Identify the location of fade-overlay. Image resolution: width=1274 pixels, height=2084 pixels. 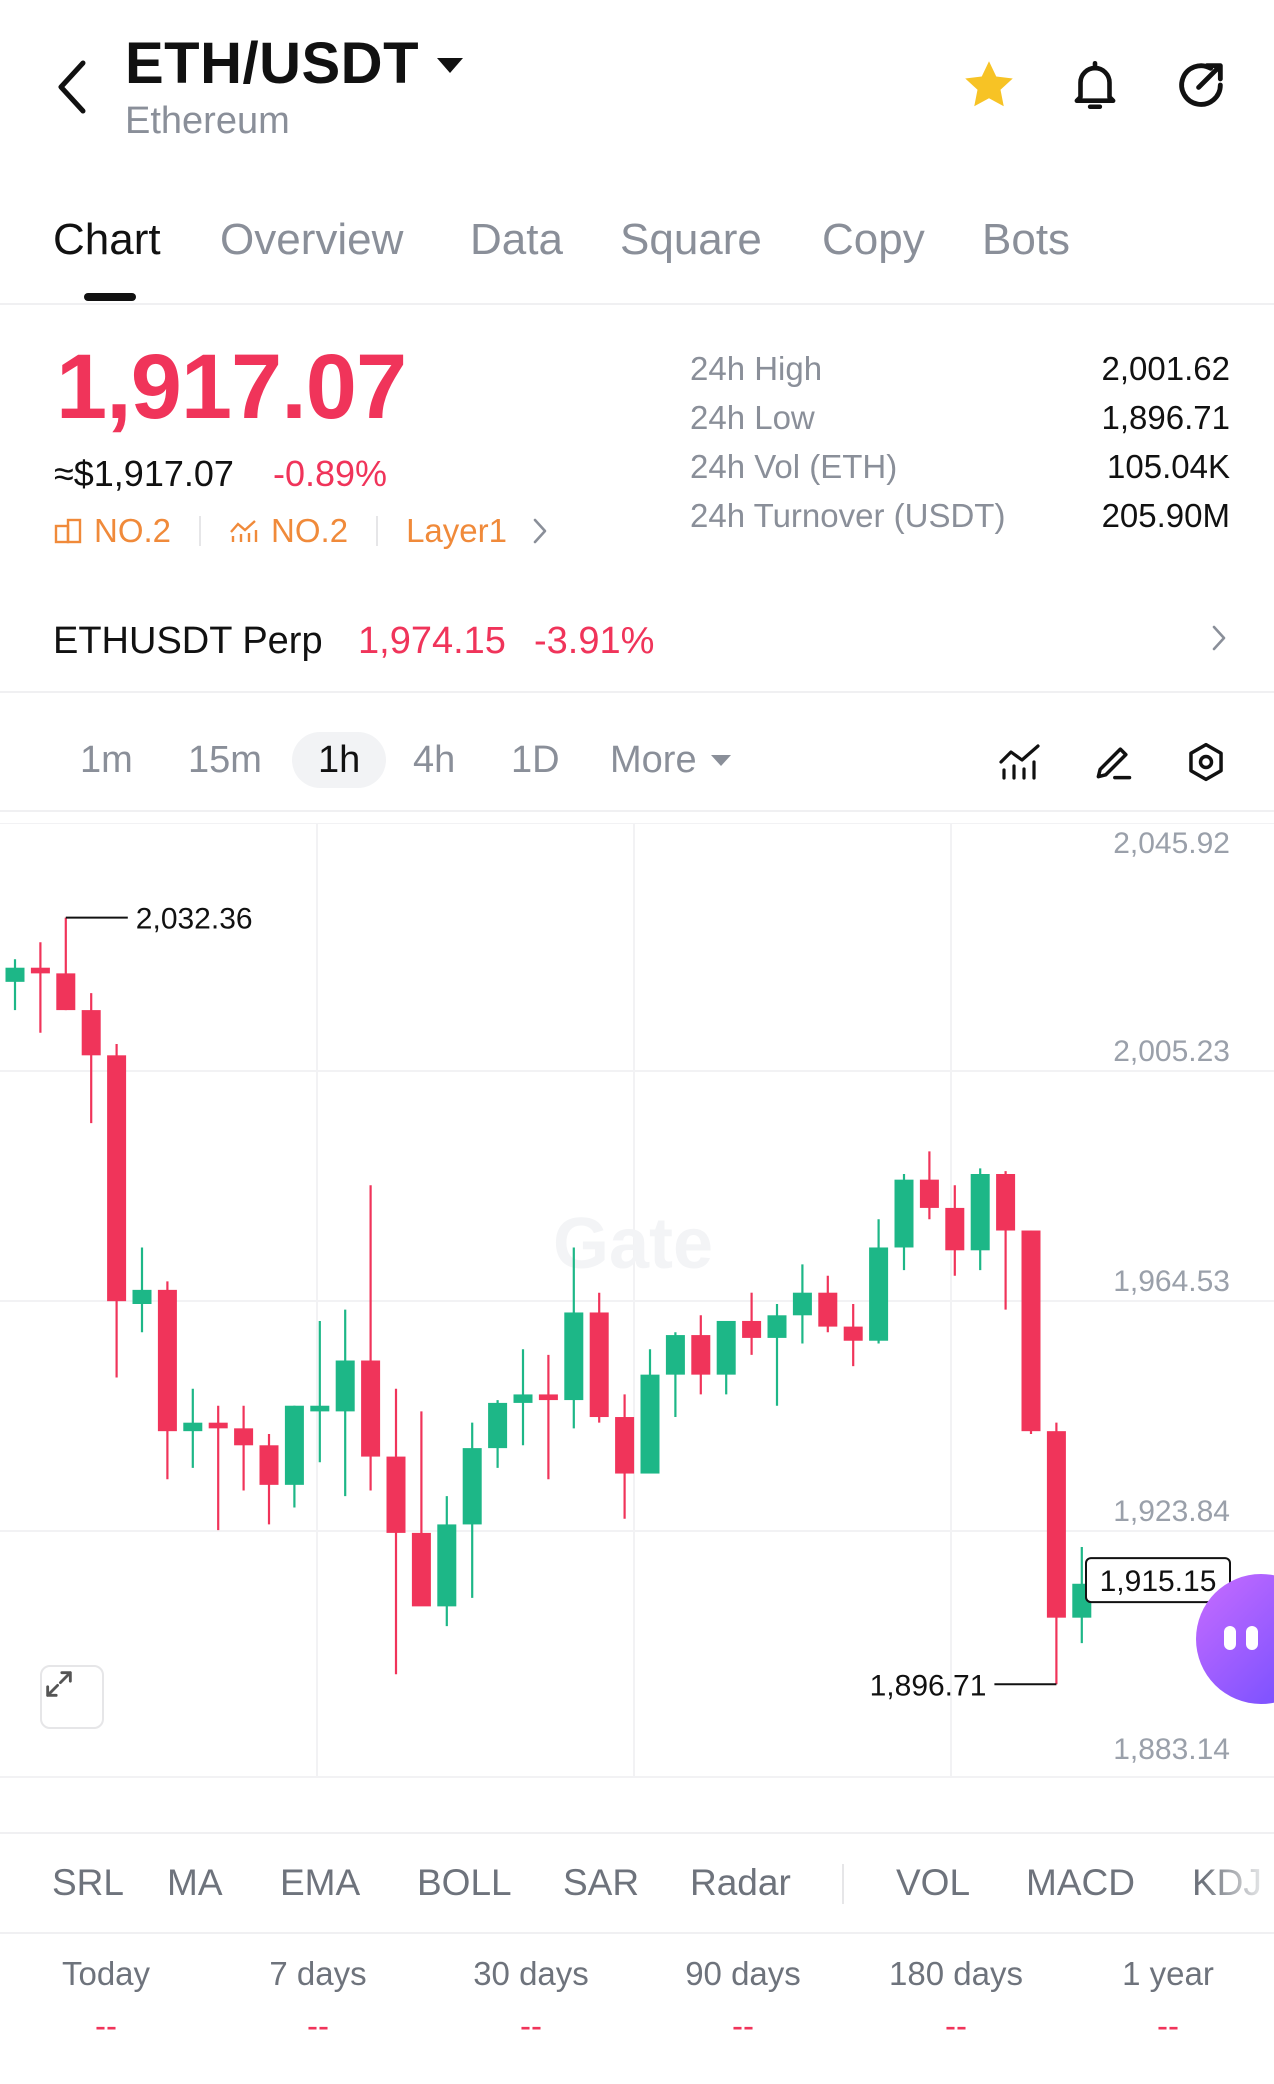
(1239, 1883).